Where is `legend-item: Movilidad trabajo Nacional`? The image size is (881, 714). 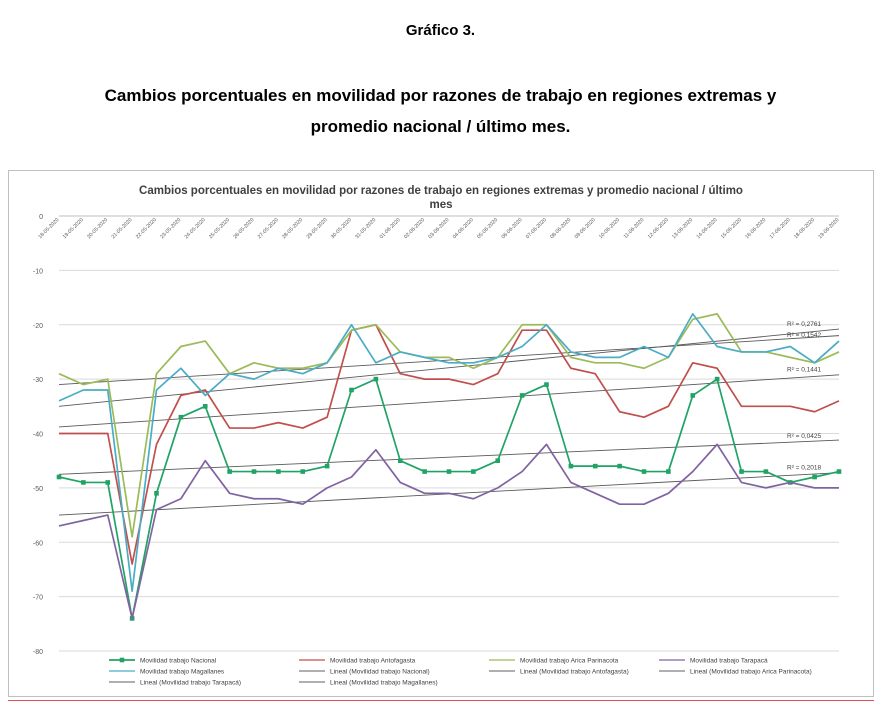 legend-item: Movilidad trabajo Nacional is located at coordinates (163, 661).